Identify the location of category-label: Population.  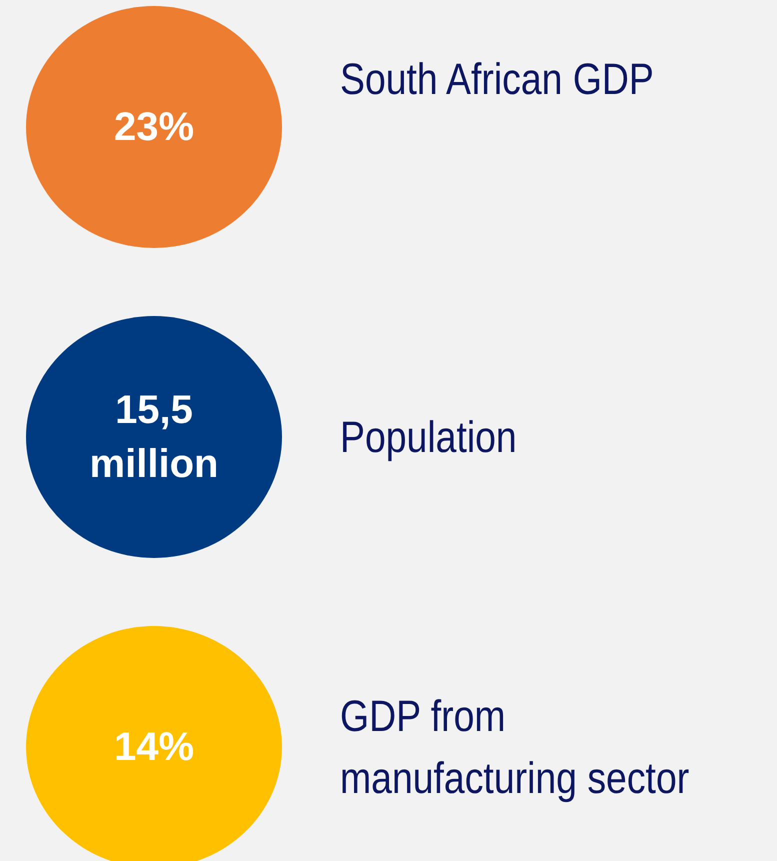
(428, 437).